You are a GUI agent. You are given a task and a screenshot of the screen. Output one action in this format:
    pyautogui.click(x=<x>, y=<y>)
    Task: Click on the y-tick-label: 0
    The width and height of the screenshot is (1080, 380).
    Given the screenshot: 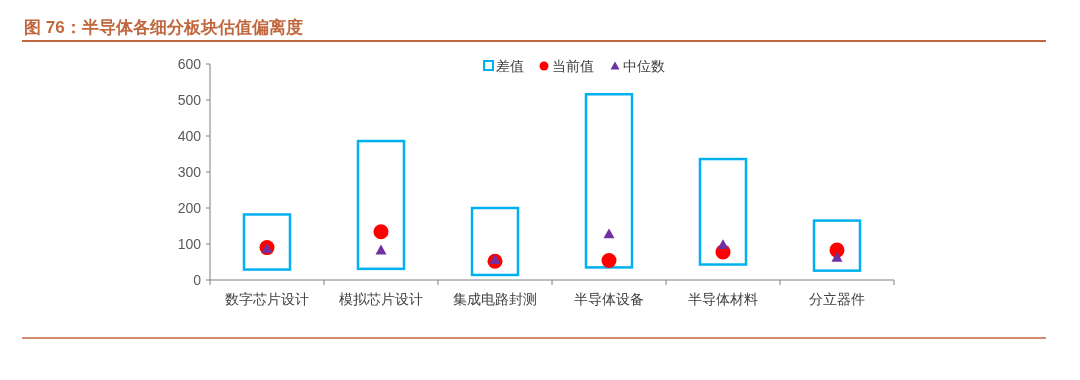 What is the action you would take?
    pyautogui.click(x=197, y=280)
    